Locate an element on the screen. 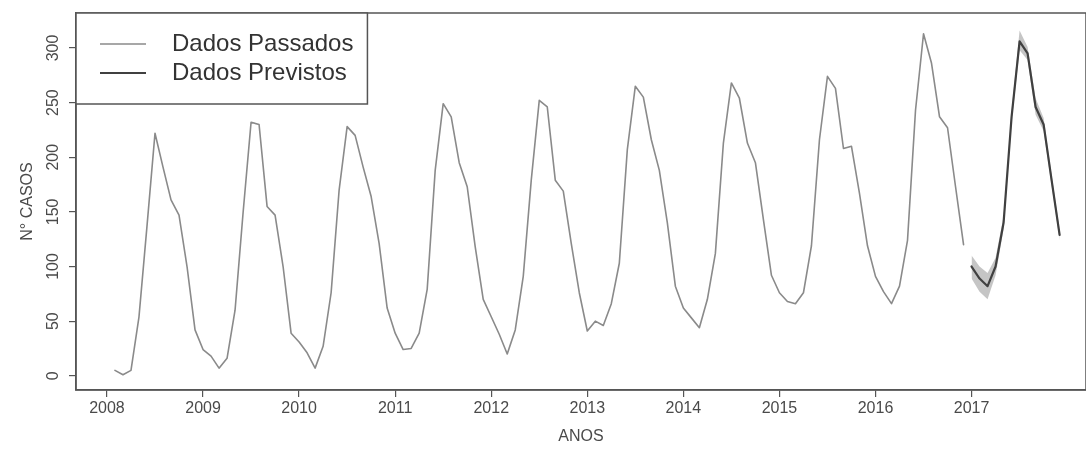 The image size is (1086, 452). x-tick-label: 2012 is located at coordinates (491, 408).